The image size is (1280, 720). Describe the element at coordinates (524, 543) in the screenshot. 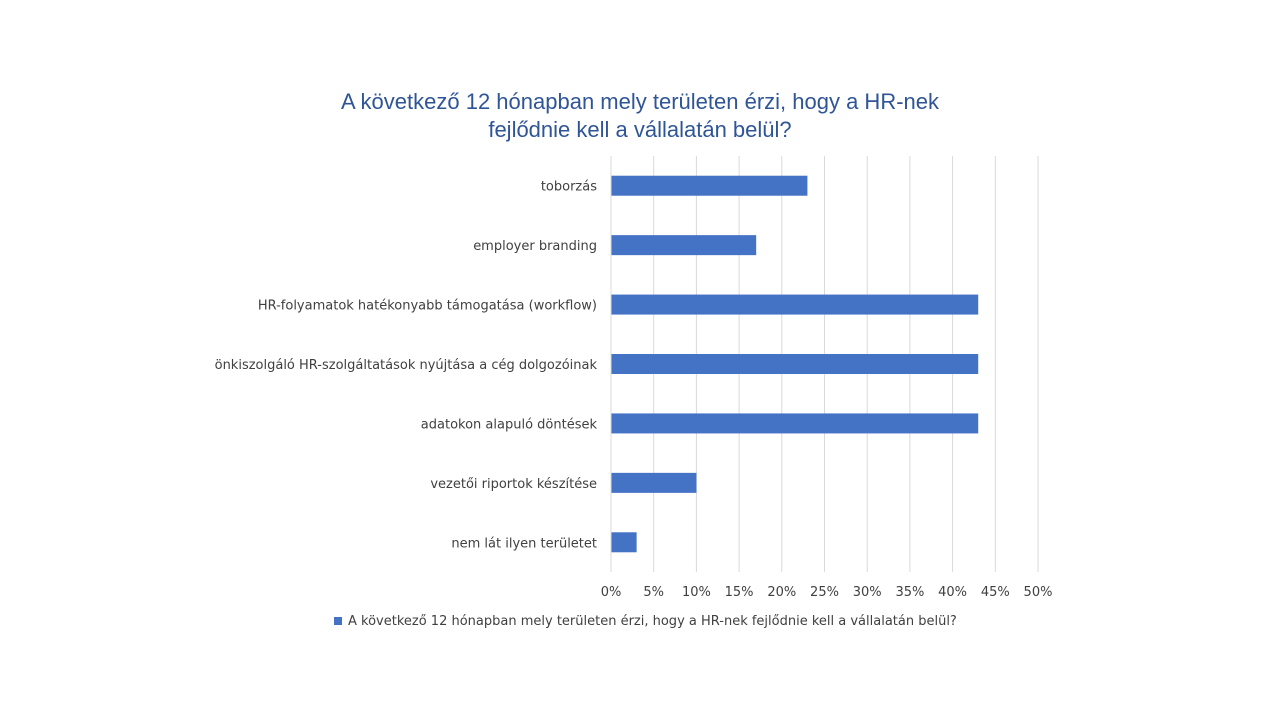

I see `category-label: nem lát ilyen területet` at that location.